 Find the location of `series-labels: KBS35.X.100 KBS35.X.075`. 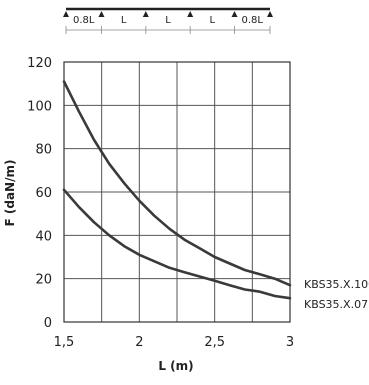

series-labels: KBS35.X.100 KBS35.X.075 is located at coordinates (336, 294).